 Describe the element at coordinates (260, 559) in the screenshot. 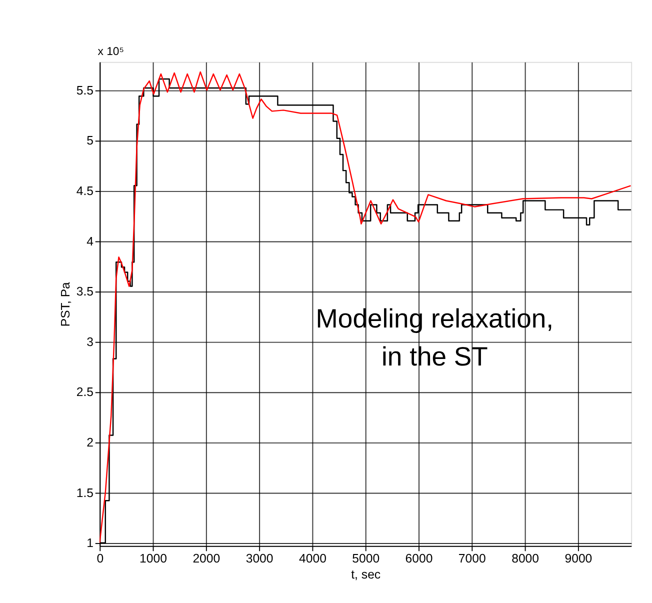

I see `x-tick-label: 3000` at that location.